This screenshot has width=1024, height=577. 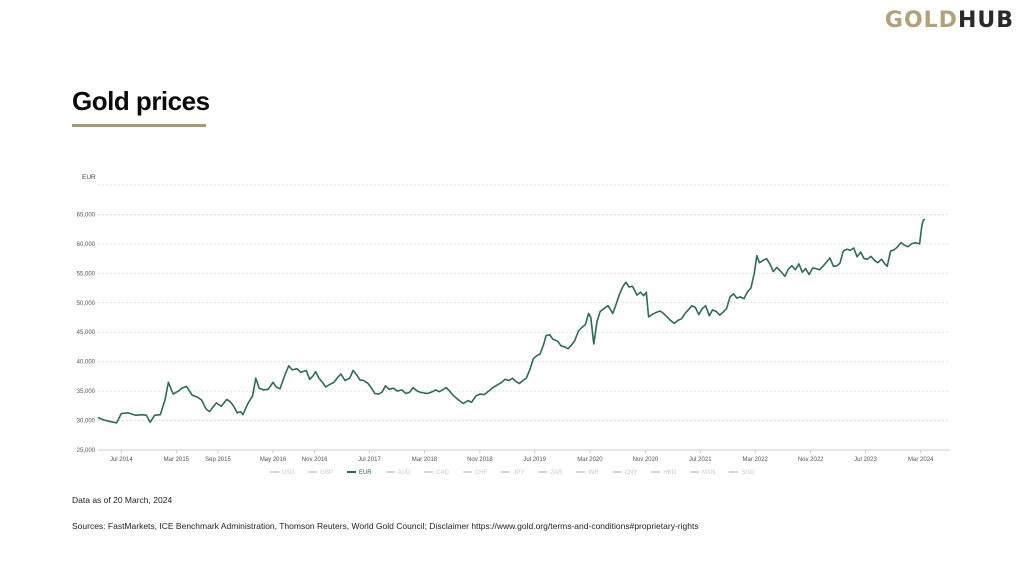 I want to click on y-tick-label: 45,000, so click(x=86, y=333).